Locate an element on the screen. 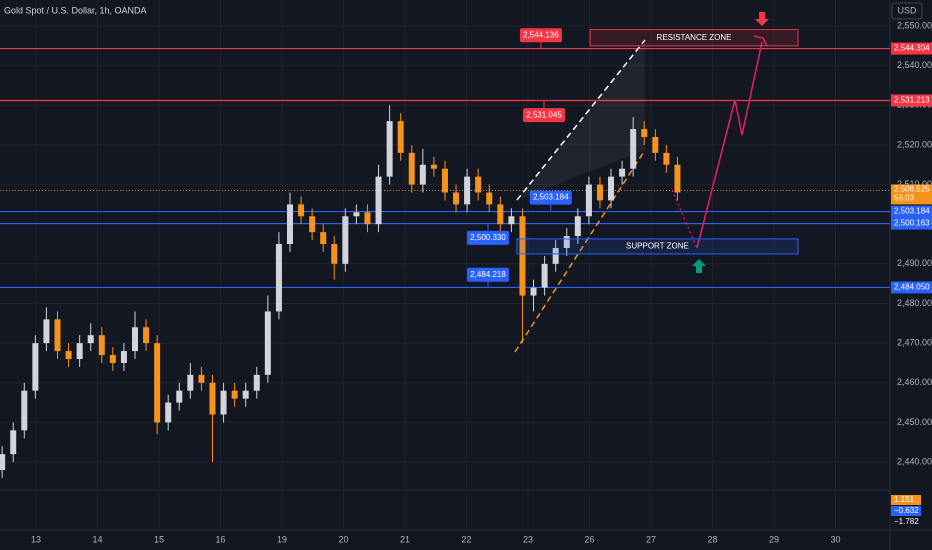 The image size is (932, 550). y-tick-label: 2,470.000 is located at coordinates (914, 343).